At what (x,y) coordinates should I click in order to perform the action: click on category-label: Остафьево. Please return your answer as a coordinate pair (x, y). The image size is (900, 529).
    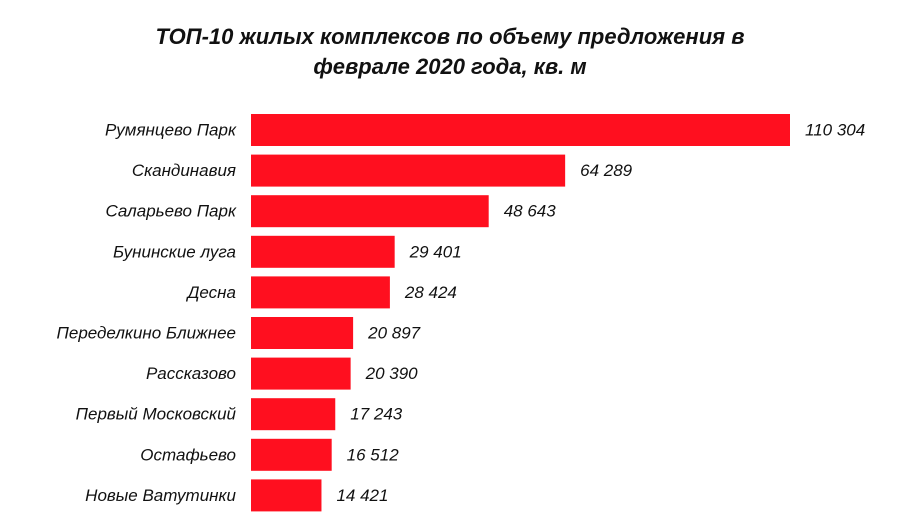
    Looking at the image, I should click on (188, 454).